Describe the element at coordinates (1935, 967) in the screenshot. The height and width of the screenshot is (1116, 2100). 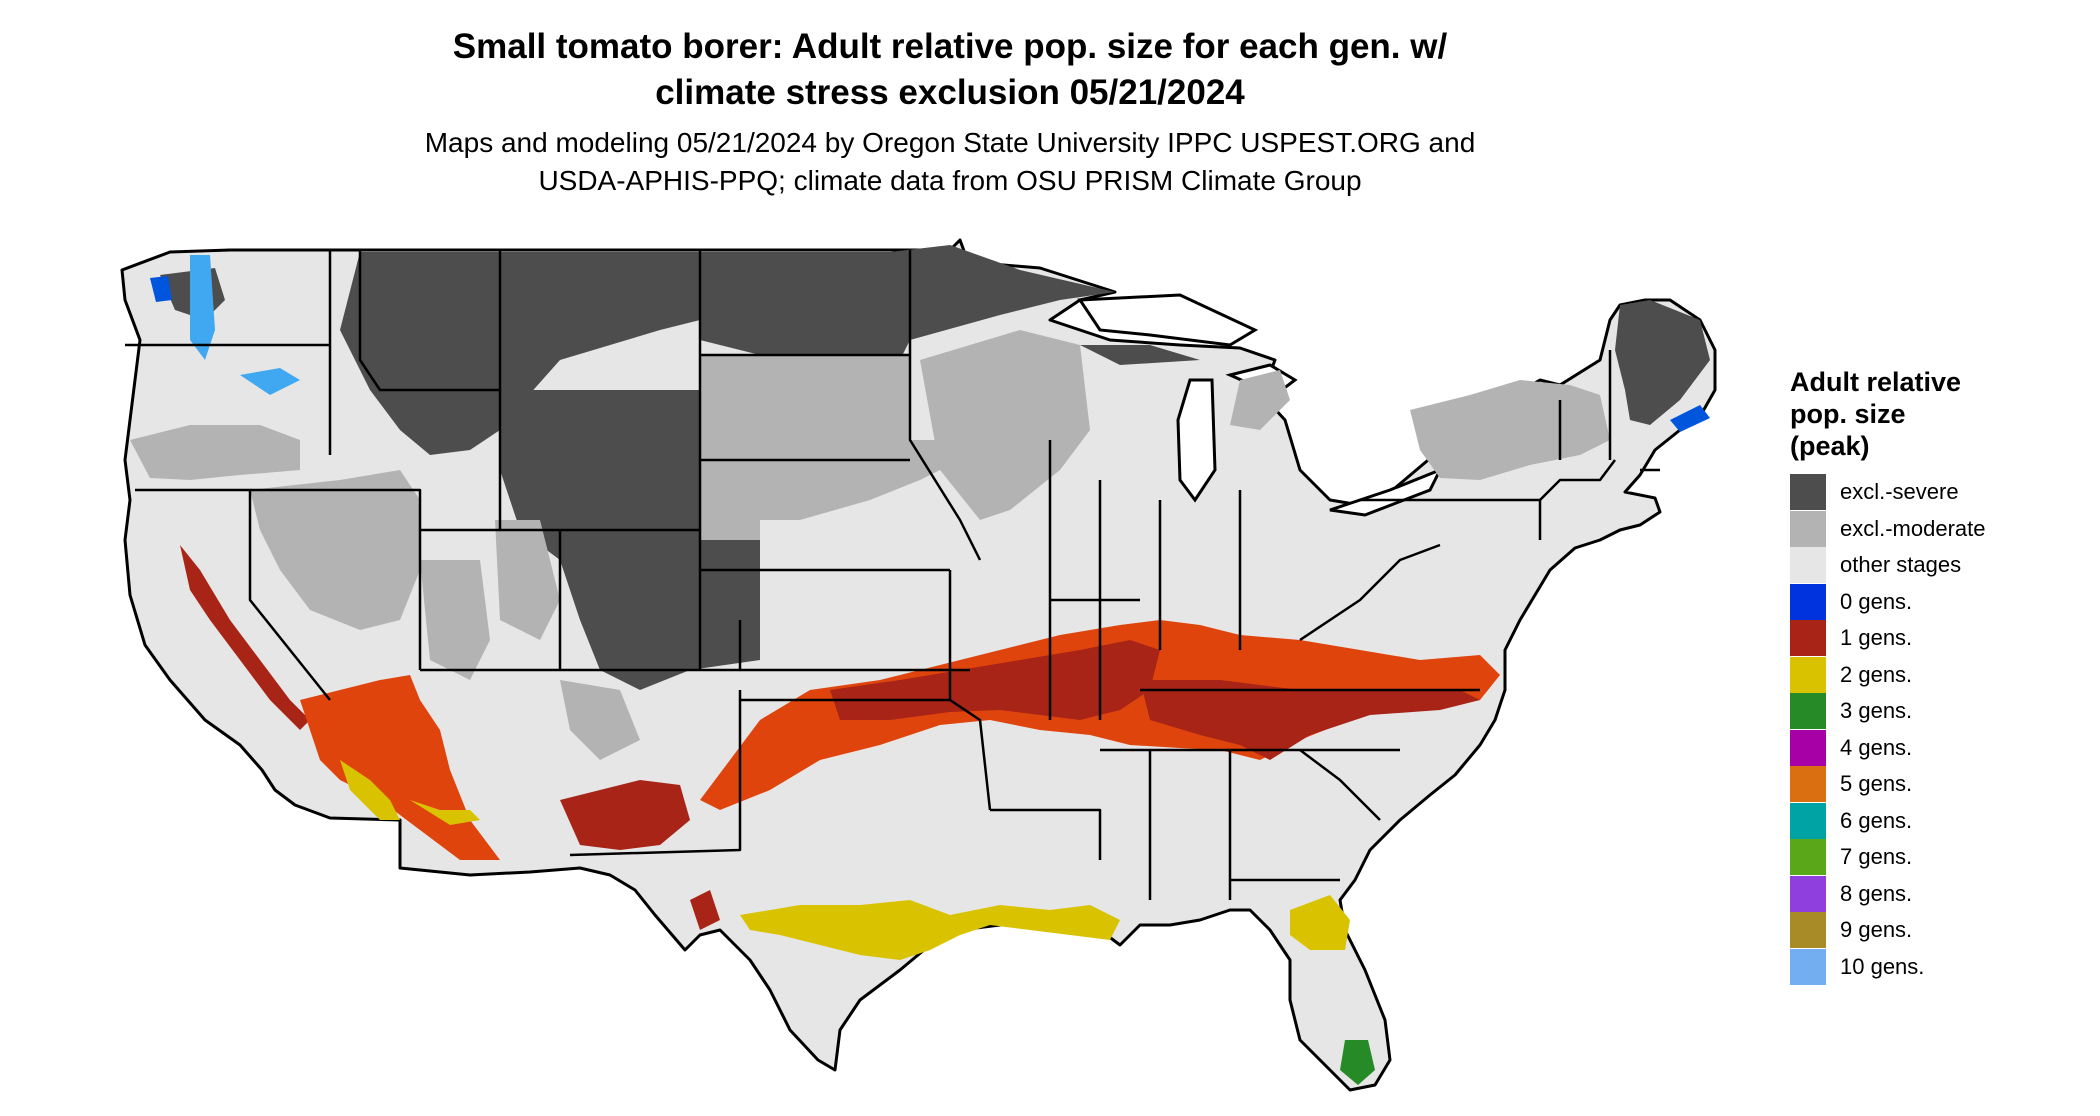
I see `legend-item-10-gens: 10 gens.` at that location.